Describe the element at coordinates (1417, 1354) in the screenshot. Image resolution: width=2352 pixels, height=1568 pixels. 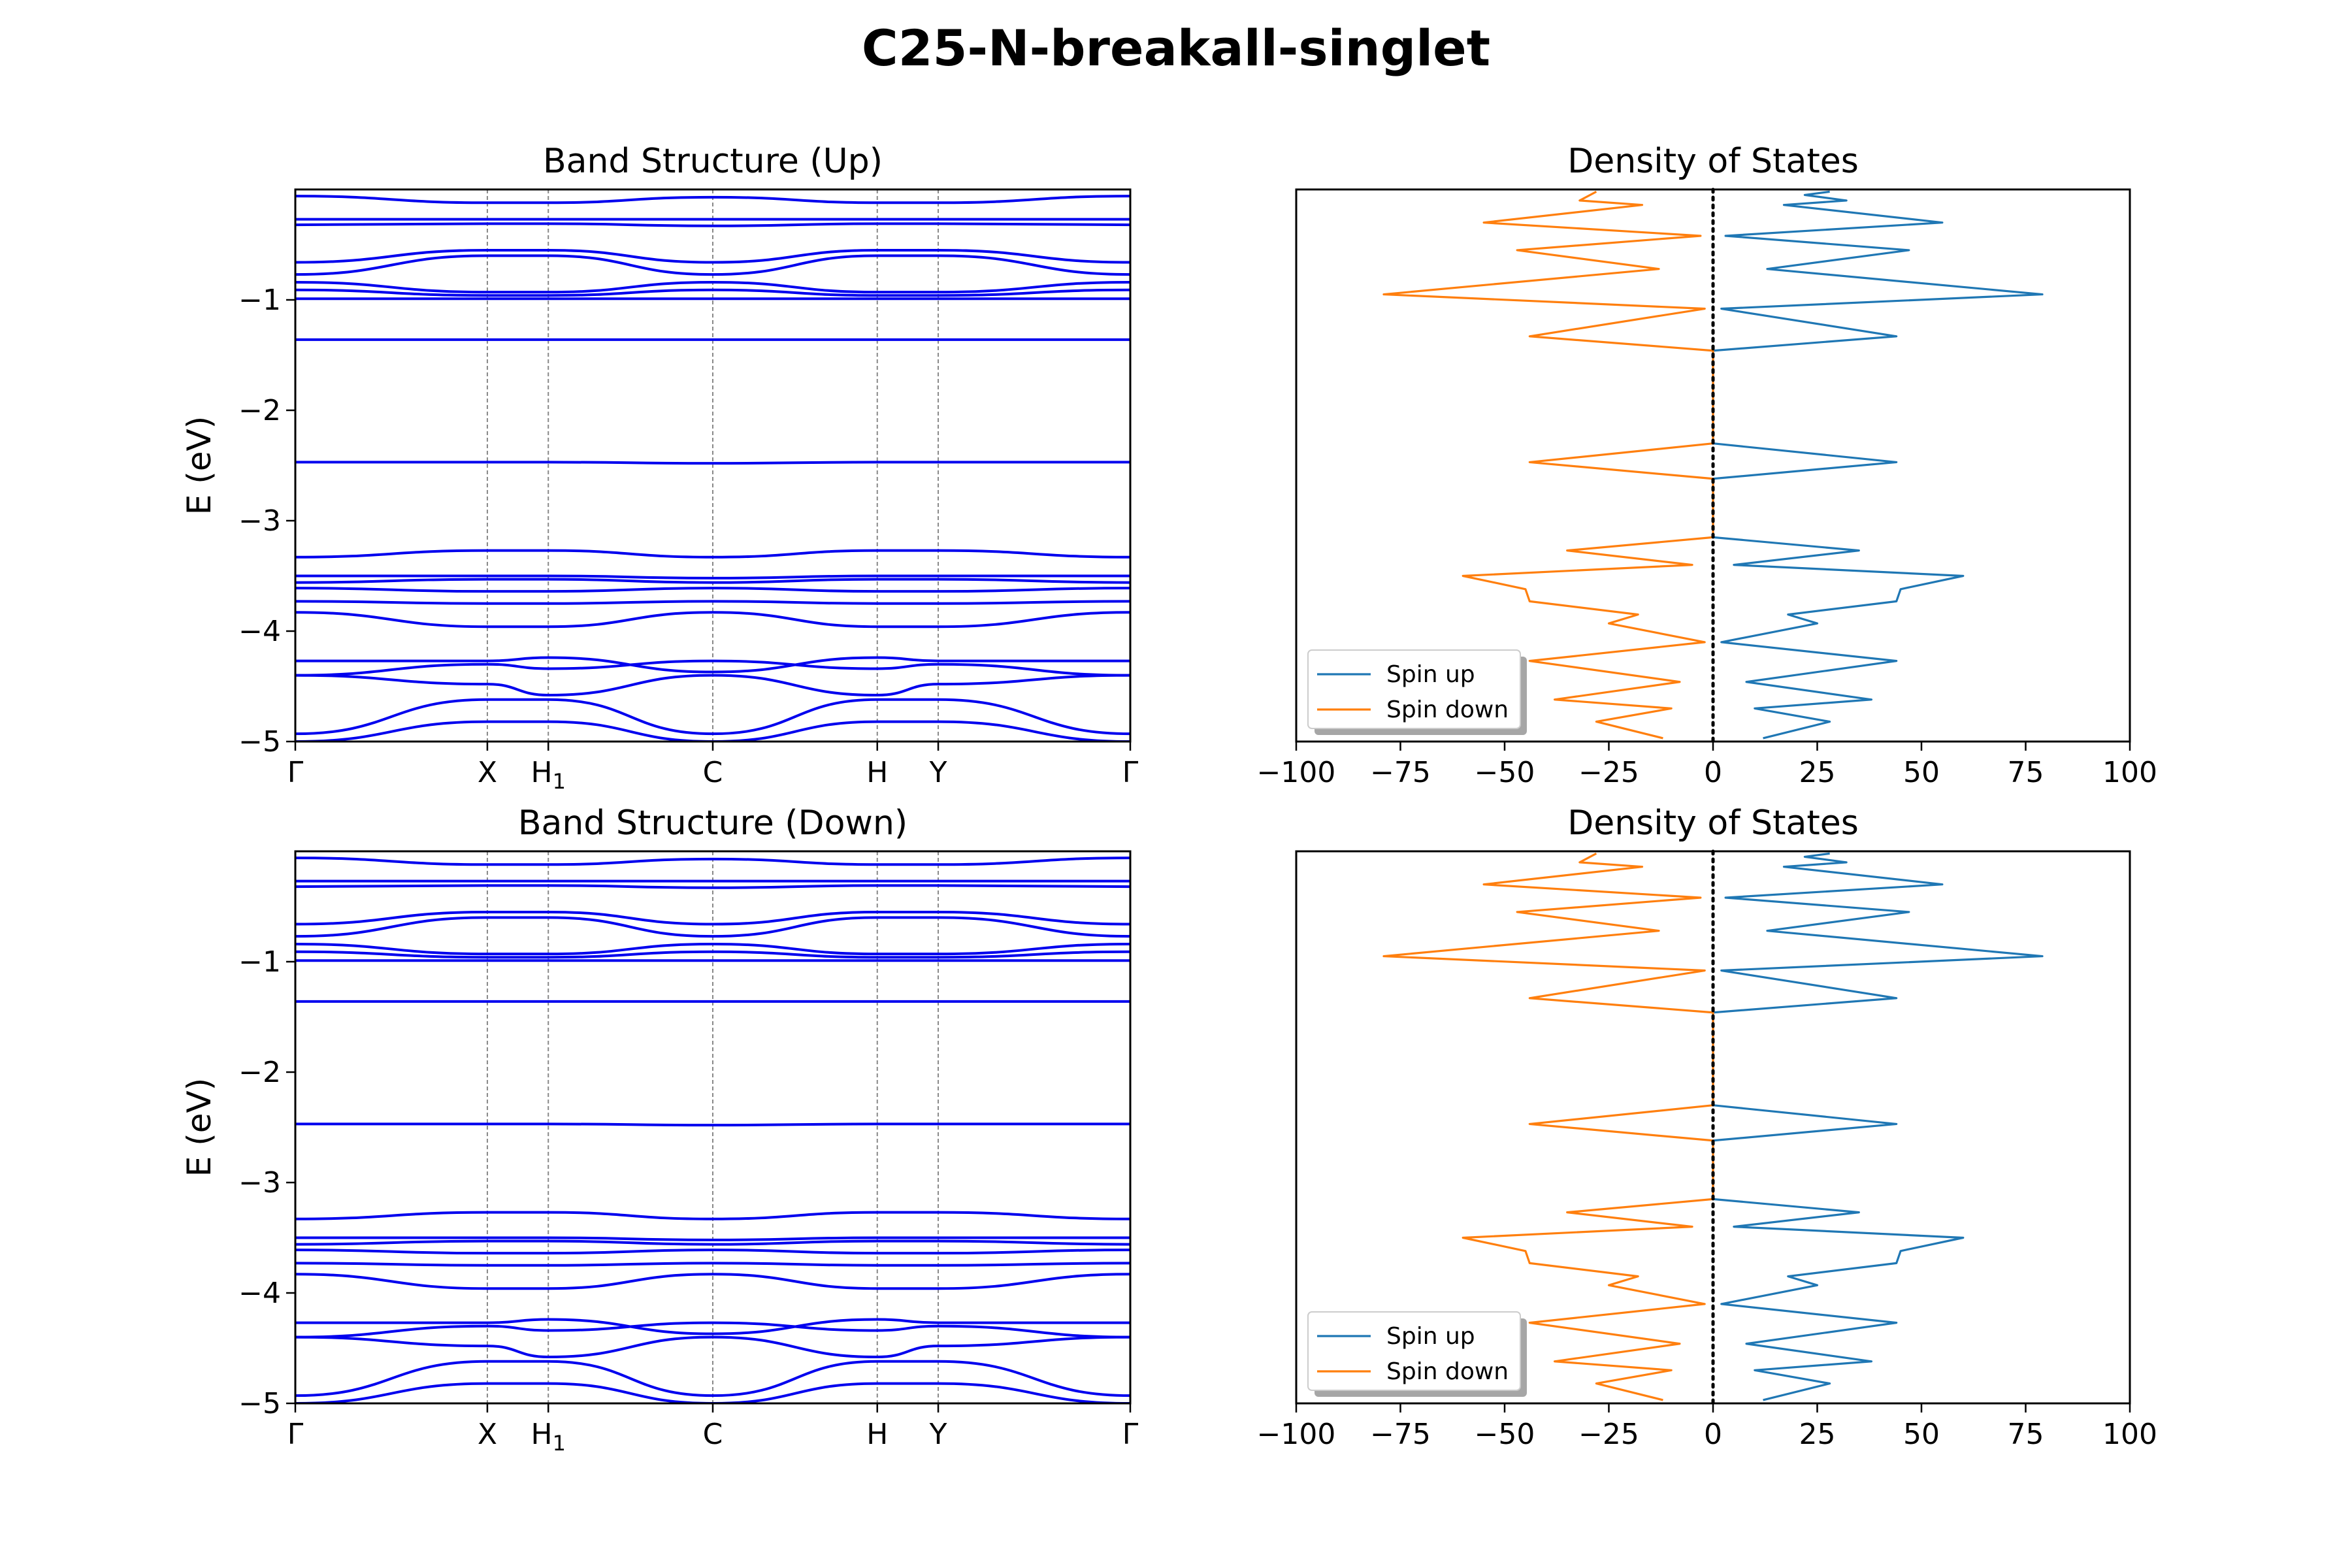
I see `dos-down-legend: Spin up Spin down` at that location.